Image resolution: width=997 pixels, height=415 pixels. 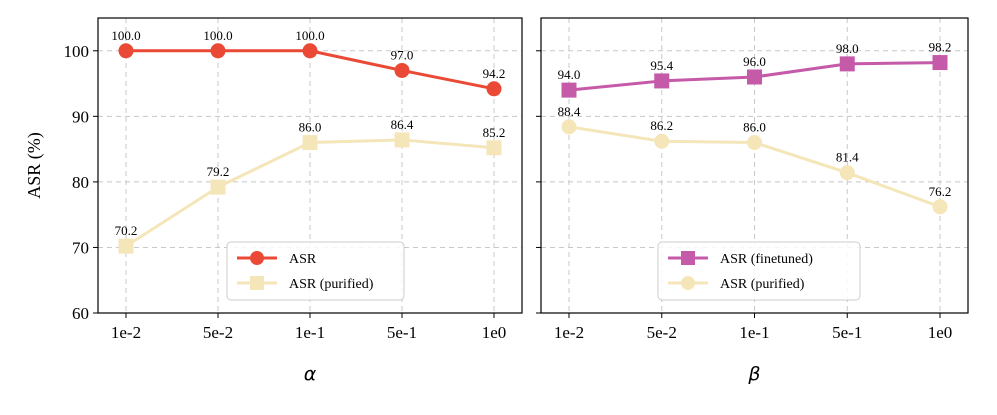 I want to click on data-label: 70.2, so click(x=126, y=230).